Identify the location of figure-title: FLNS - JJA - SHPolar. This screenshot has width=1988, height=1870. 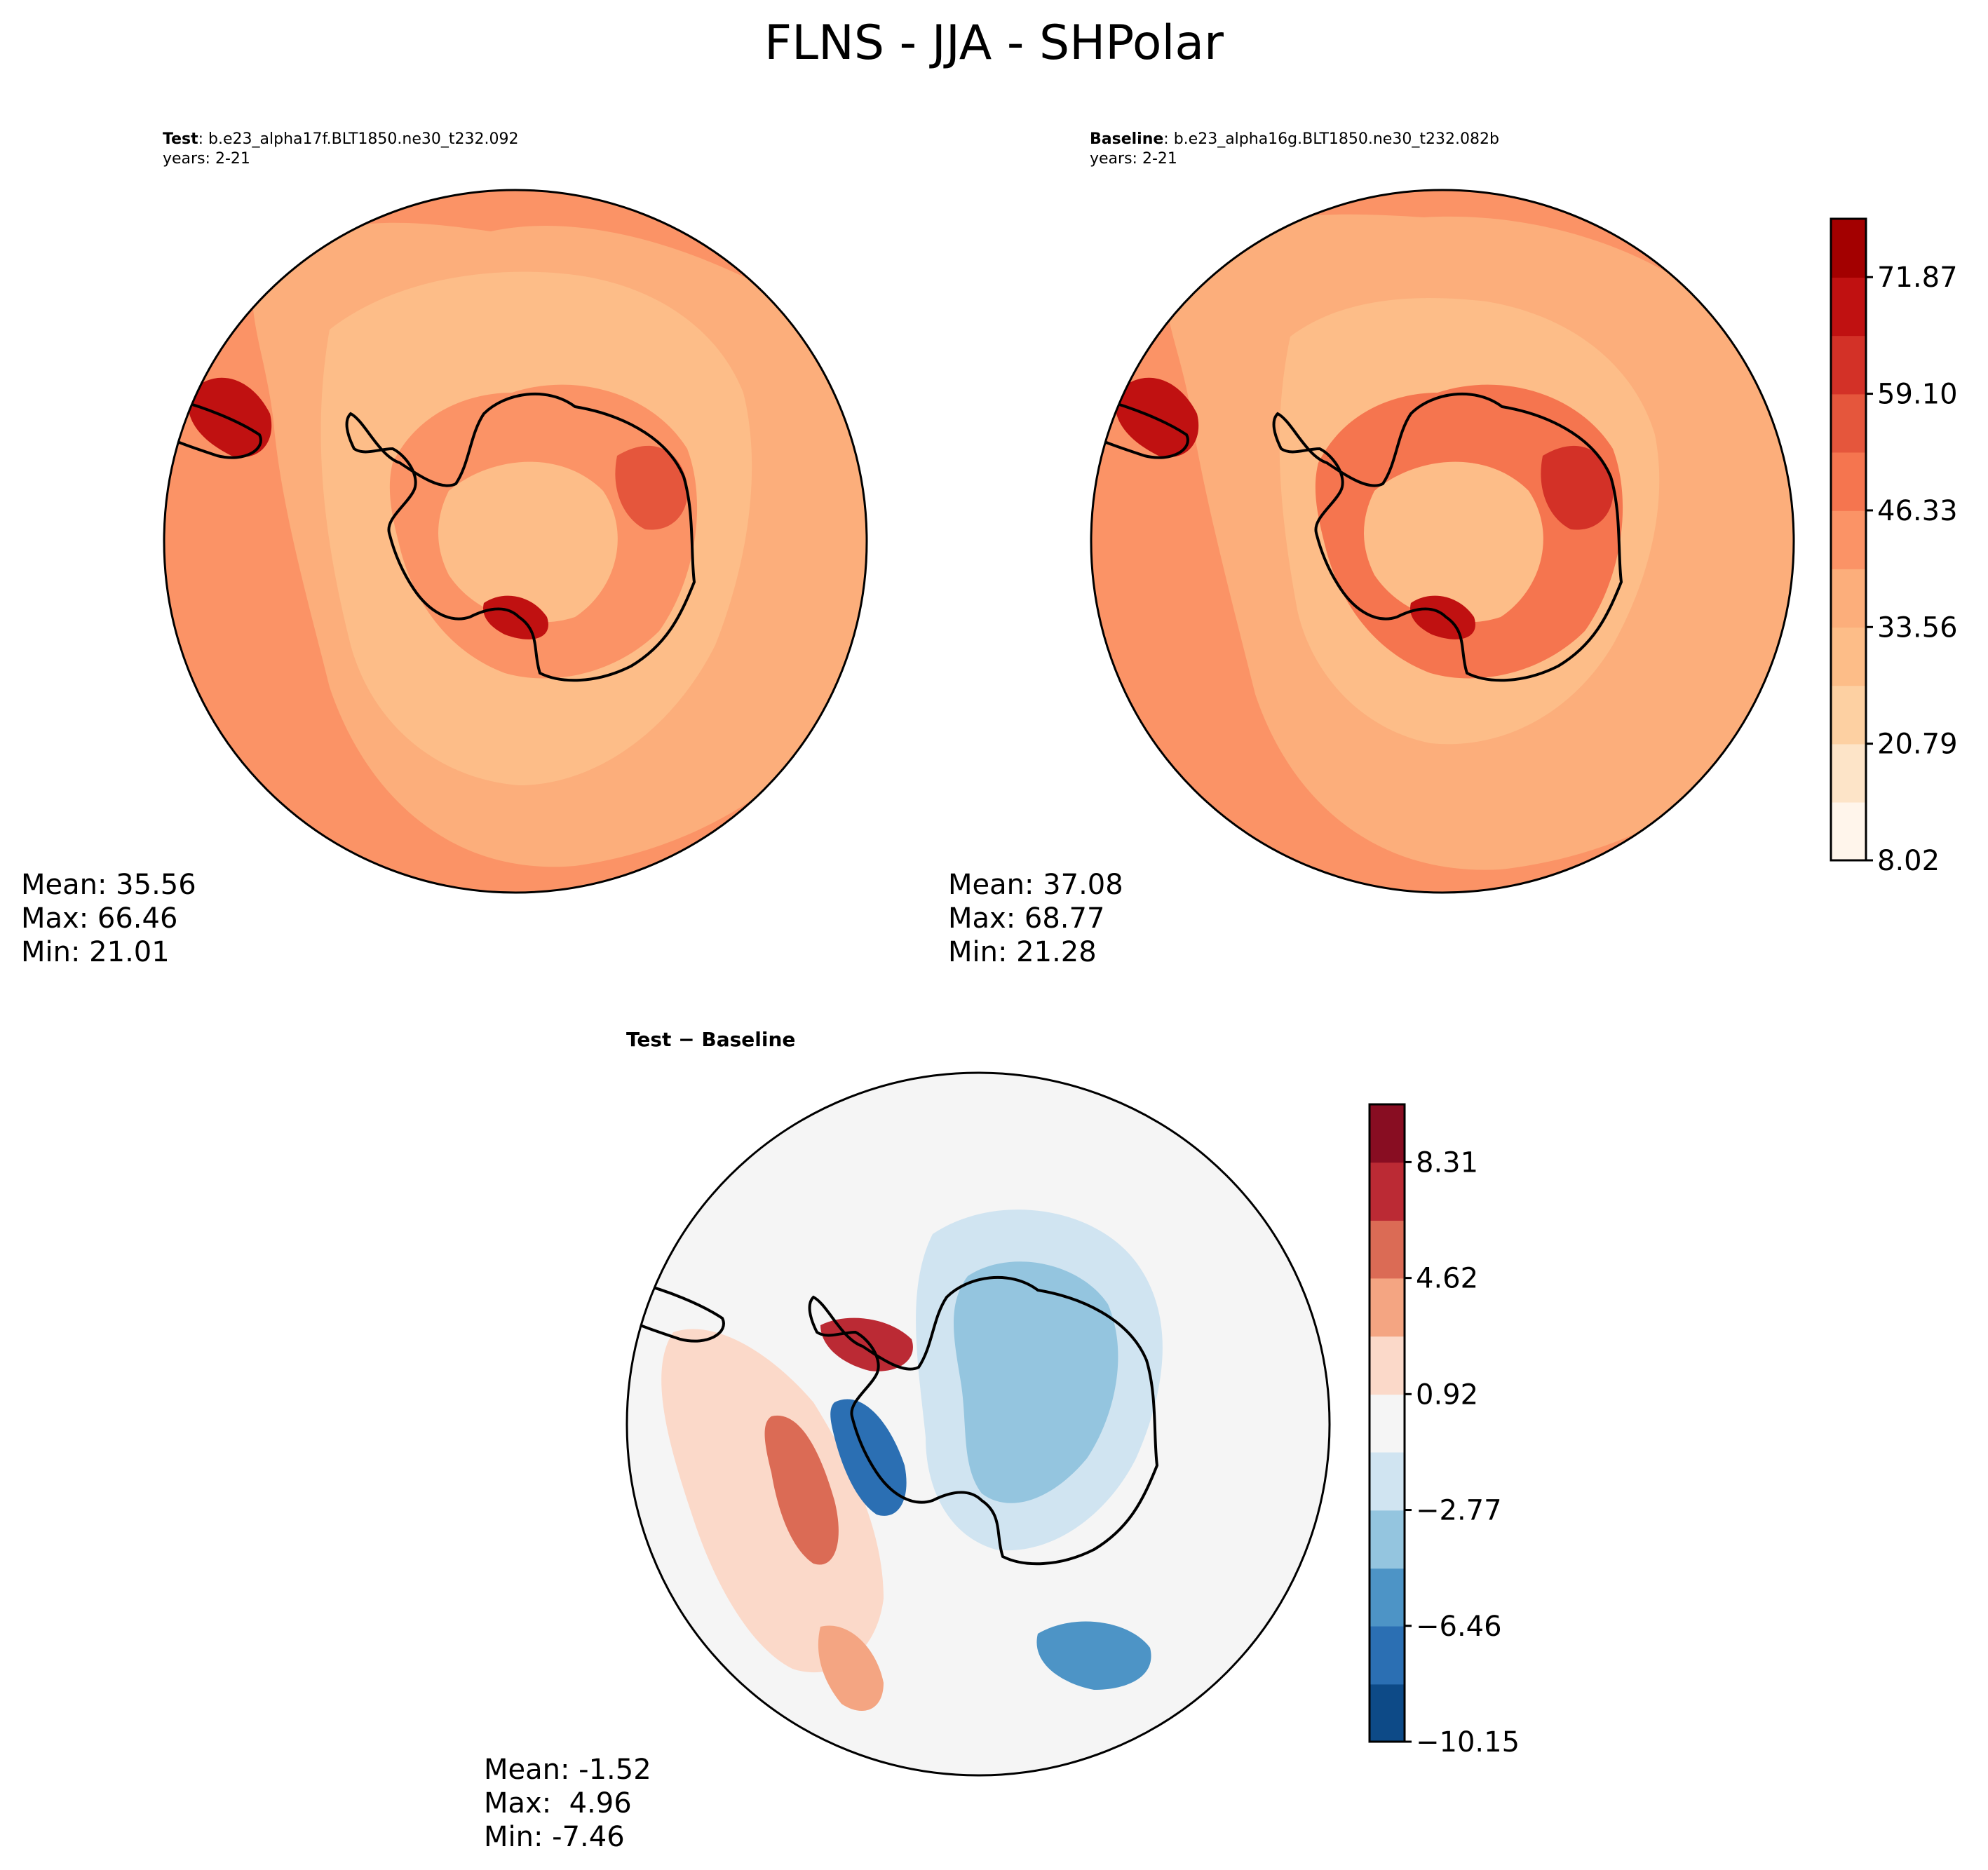
(994, 43).